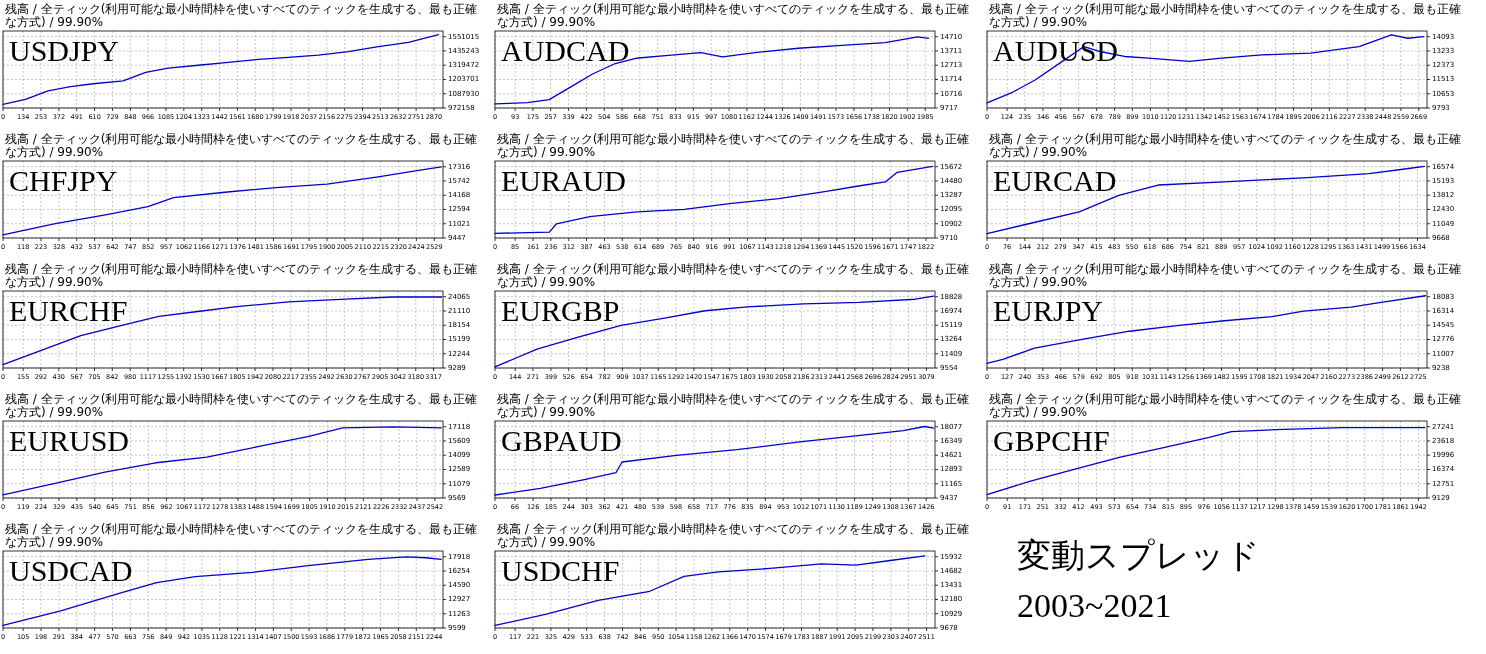 This screenshot has height=654, width=1486. I want to click on chart-title: EURGBP, so click(560, 310).